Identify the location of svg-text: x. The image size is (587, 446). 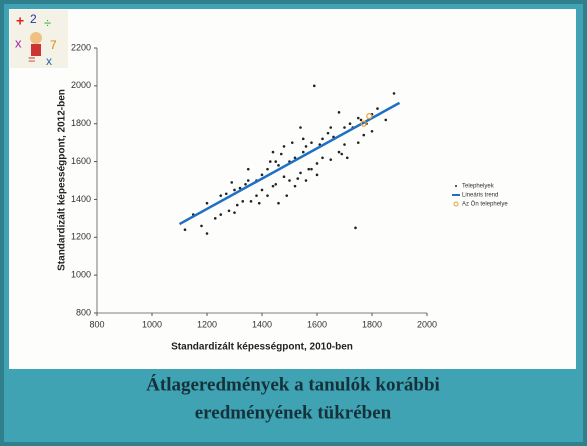
(49, 61).